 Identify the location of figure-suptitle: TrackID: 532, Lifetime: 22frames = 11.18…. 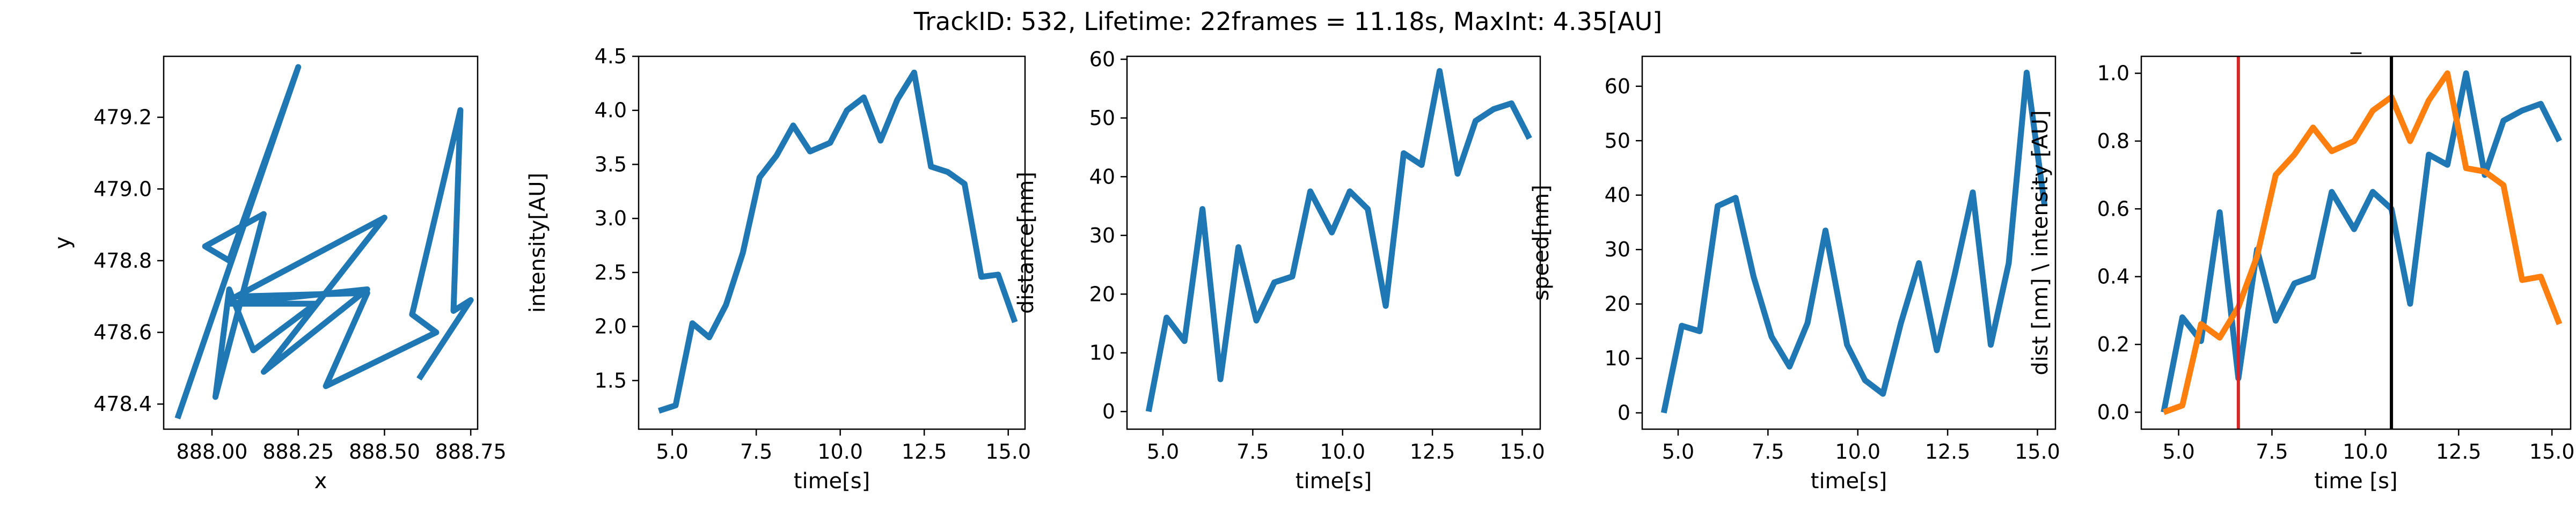
(1288, 22).